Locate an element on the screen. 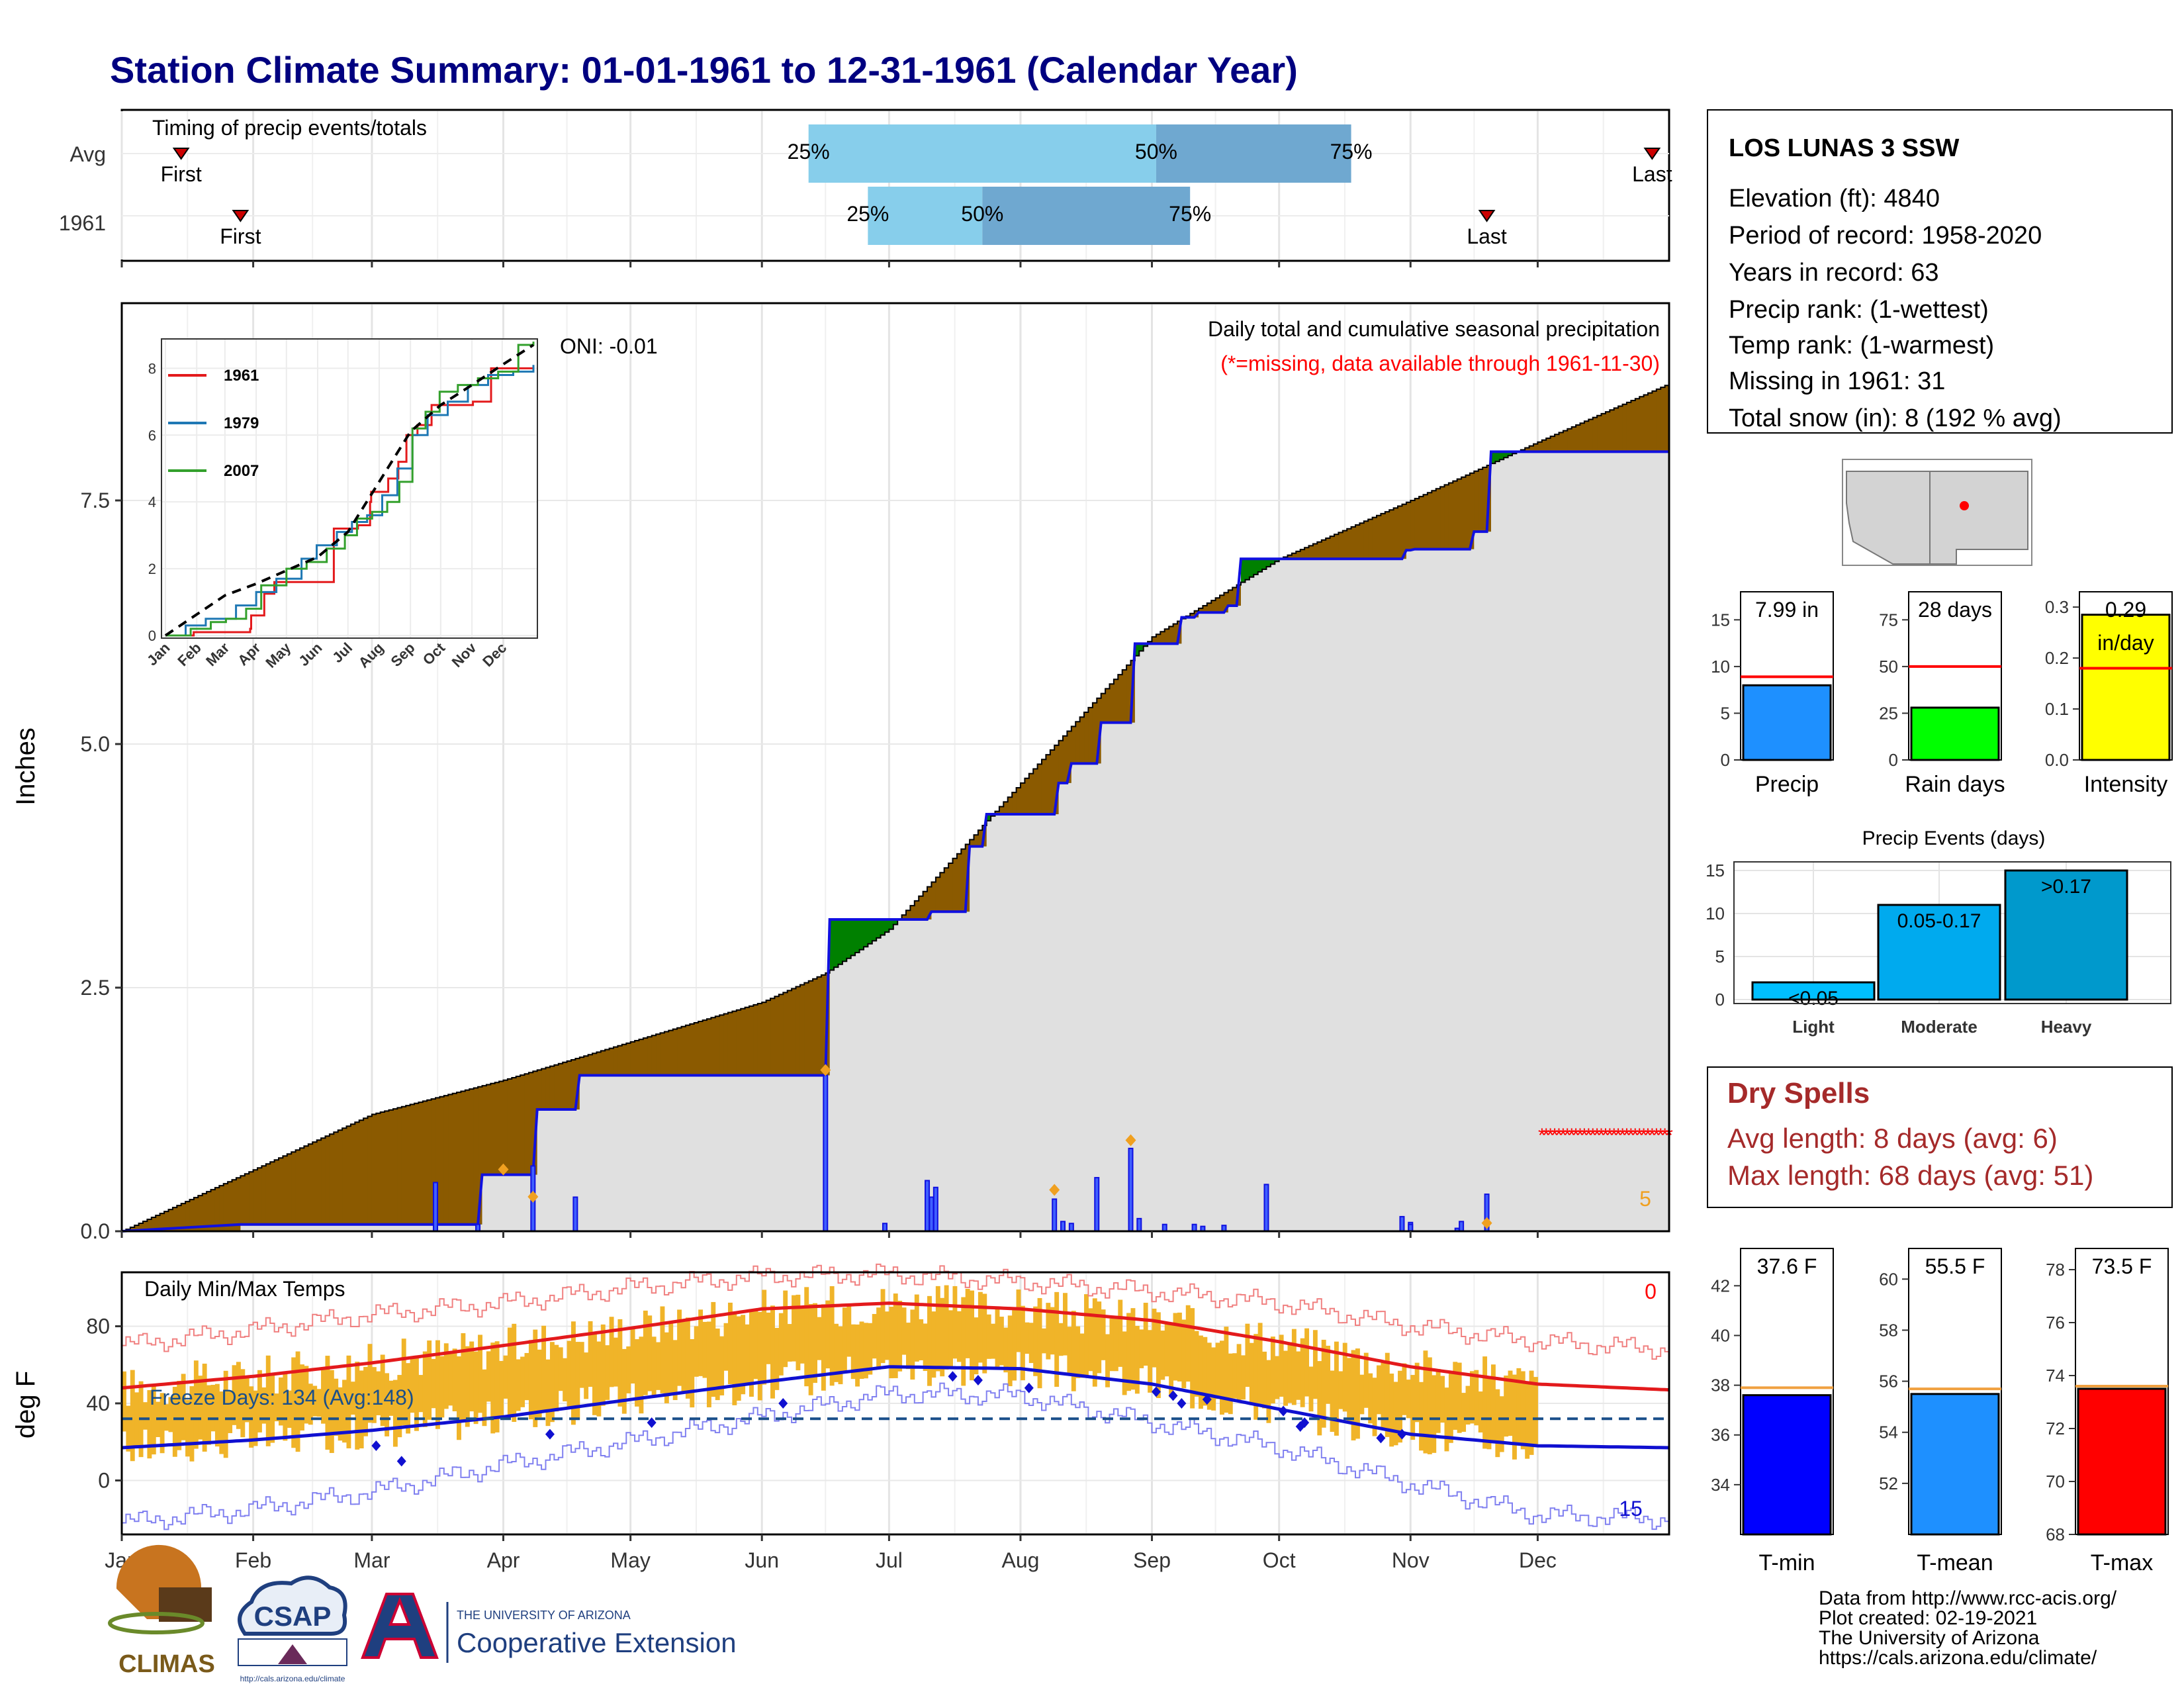 This screenshot has height=1688, width=2184. month-tick-label: Apr is located at coordinates (503, 1560).